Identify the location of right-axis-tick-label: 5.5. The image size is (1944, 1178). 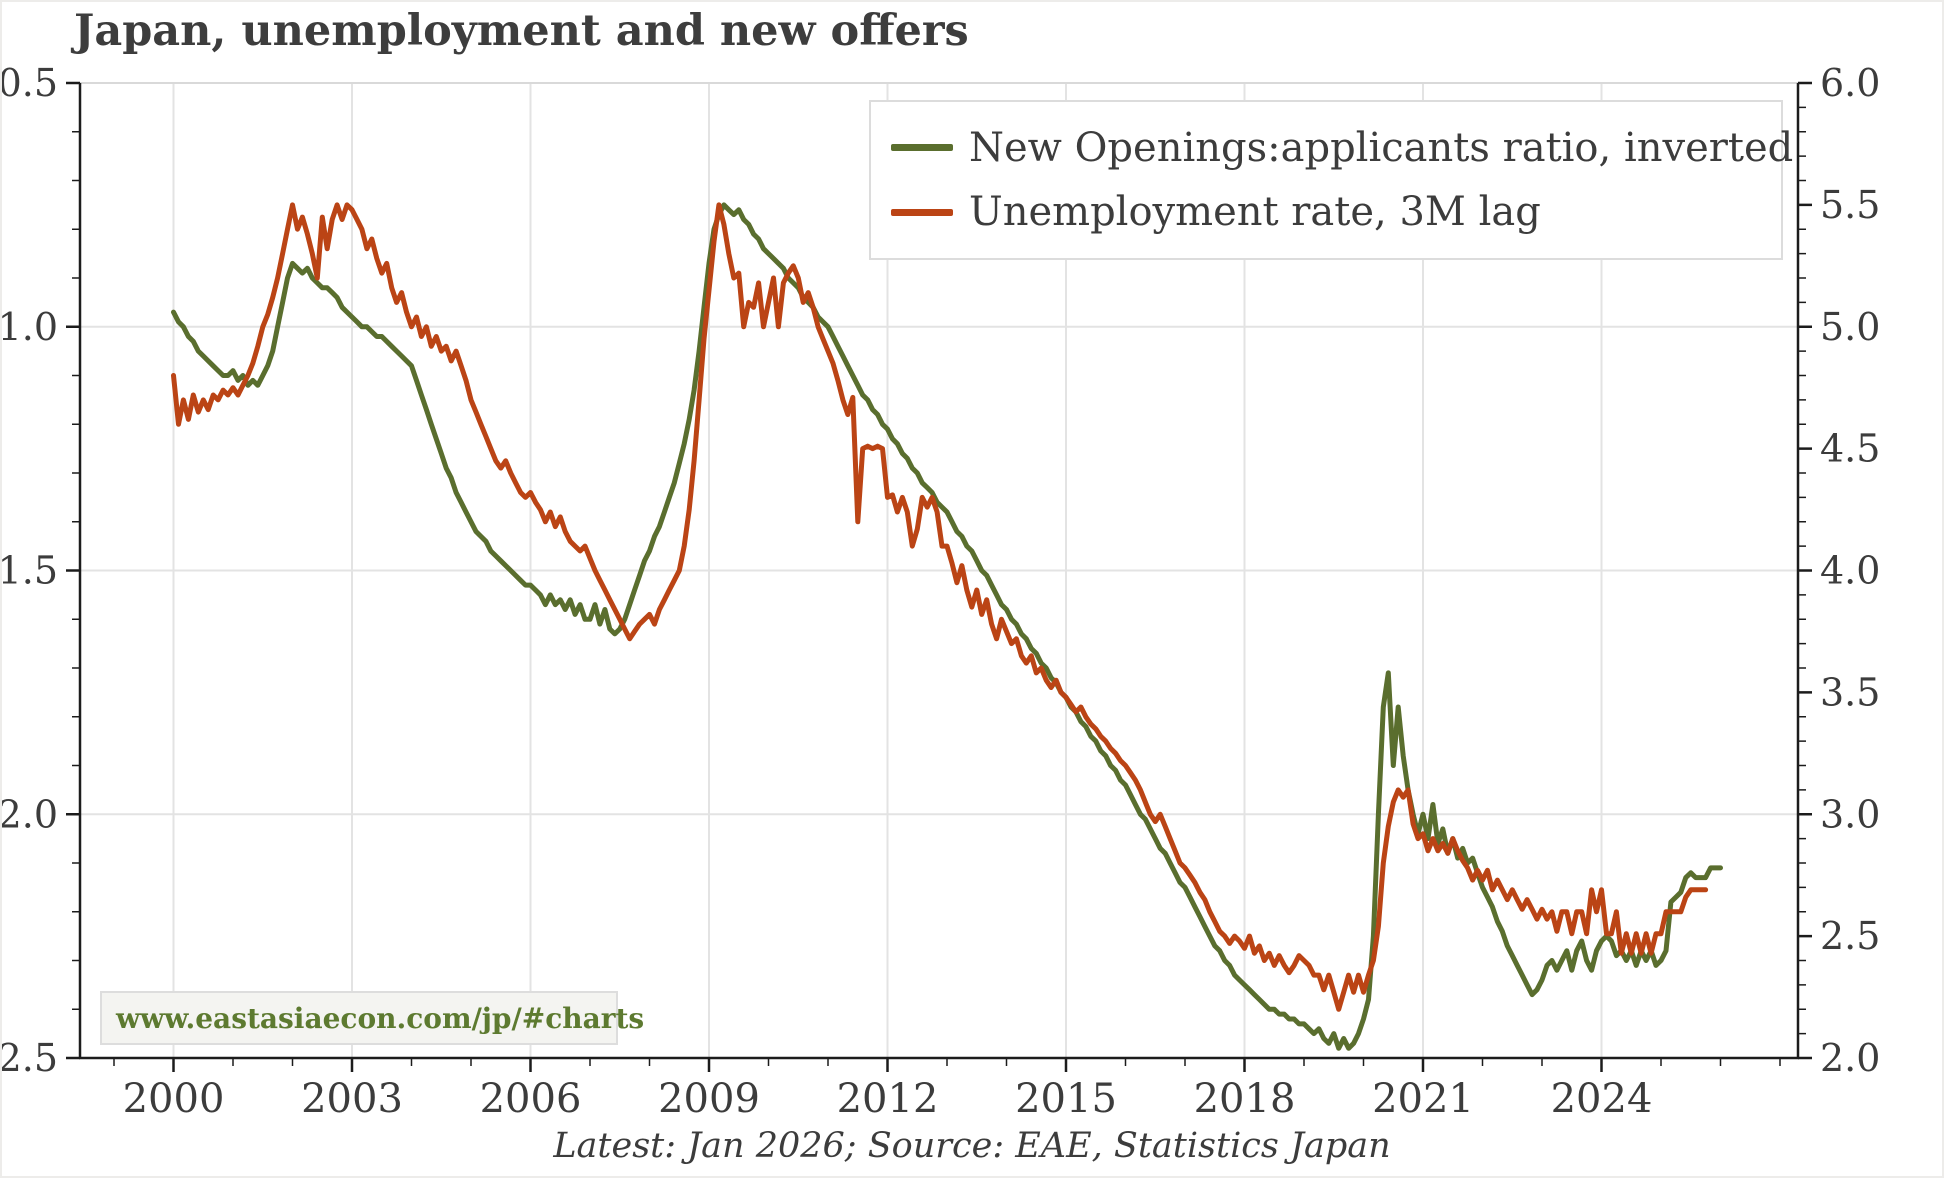
(1850, 205).